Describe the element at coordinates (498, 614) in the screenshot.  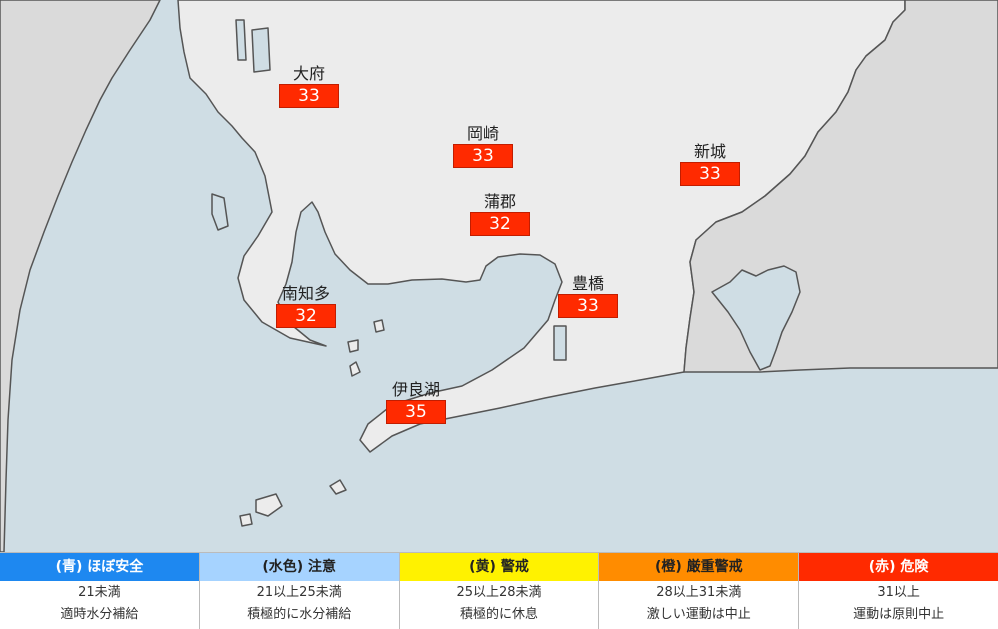
I see `legend-description: 積極的に休息` at that location.